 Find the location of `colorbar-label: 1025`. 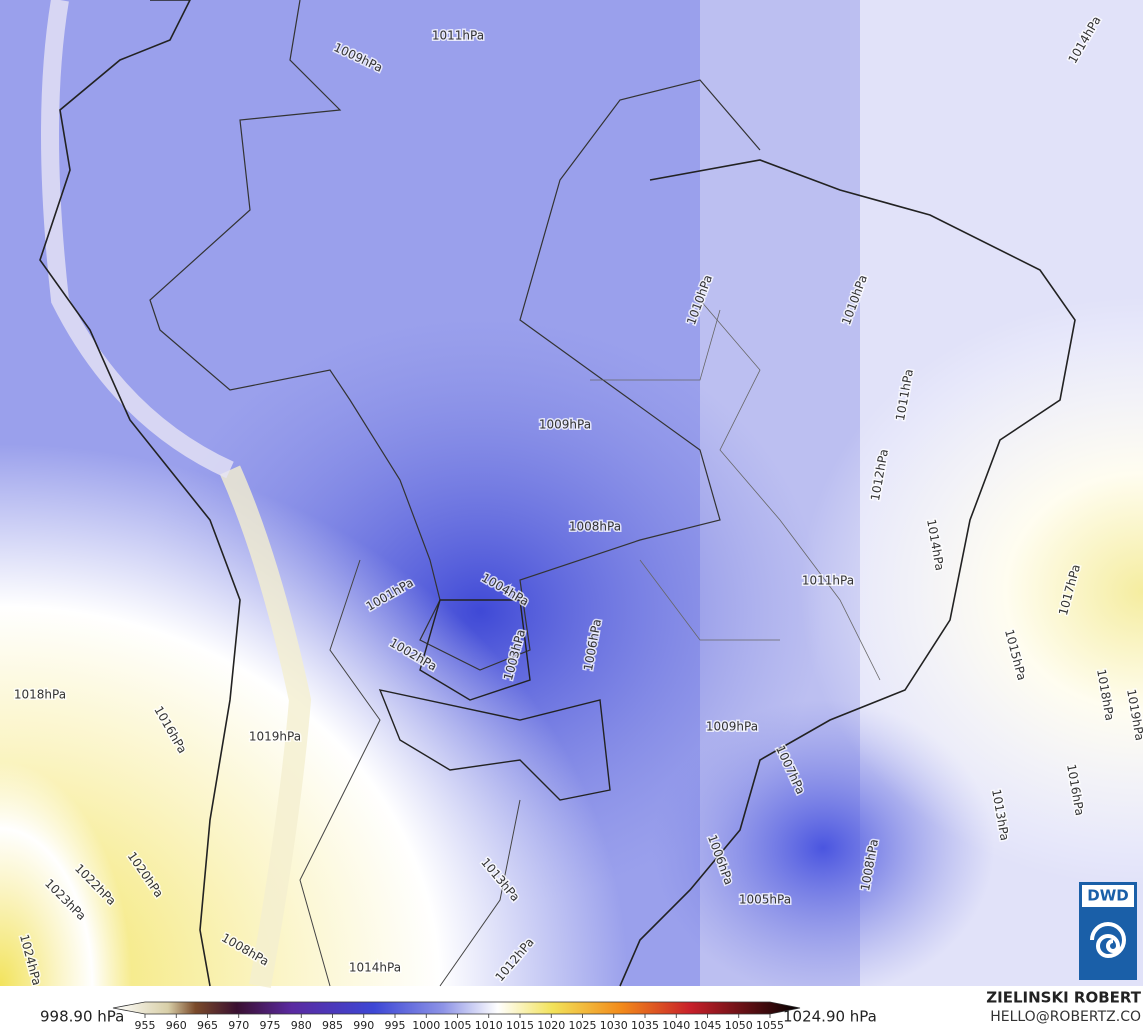

colorbar-label: 1025 is located at coordinates (583, 1025).